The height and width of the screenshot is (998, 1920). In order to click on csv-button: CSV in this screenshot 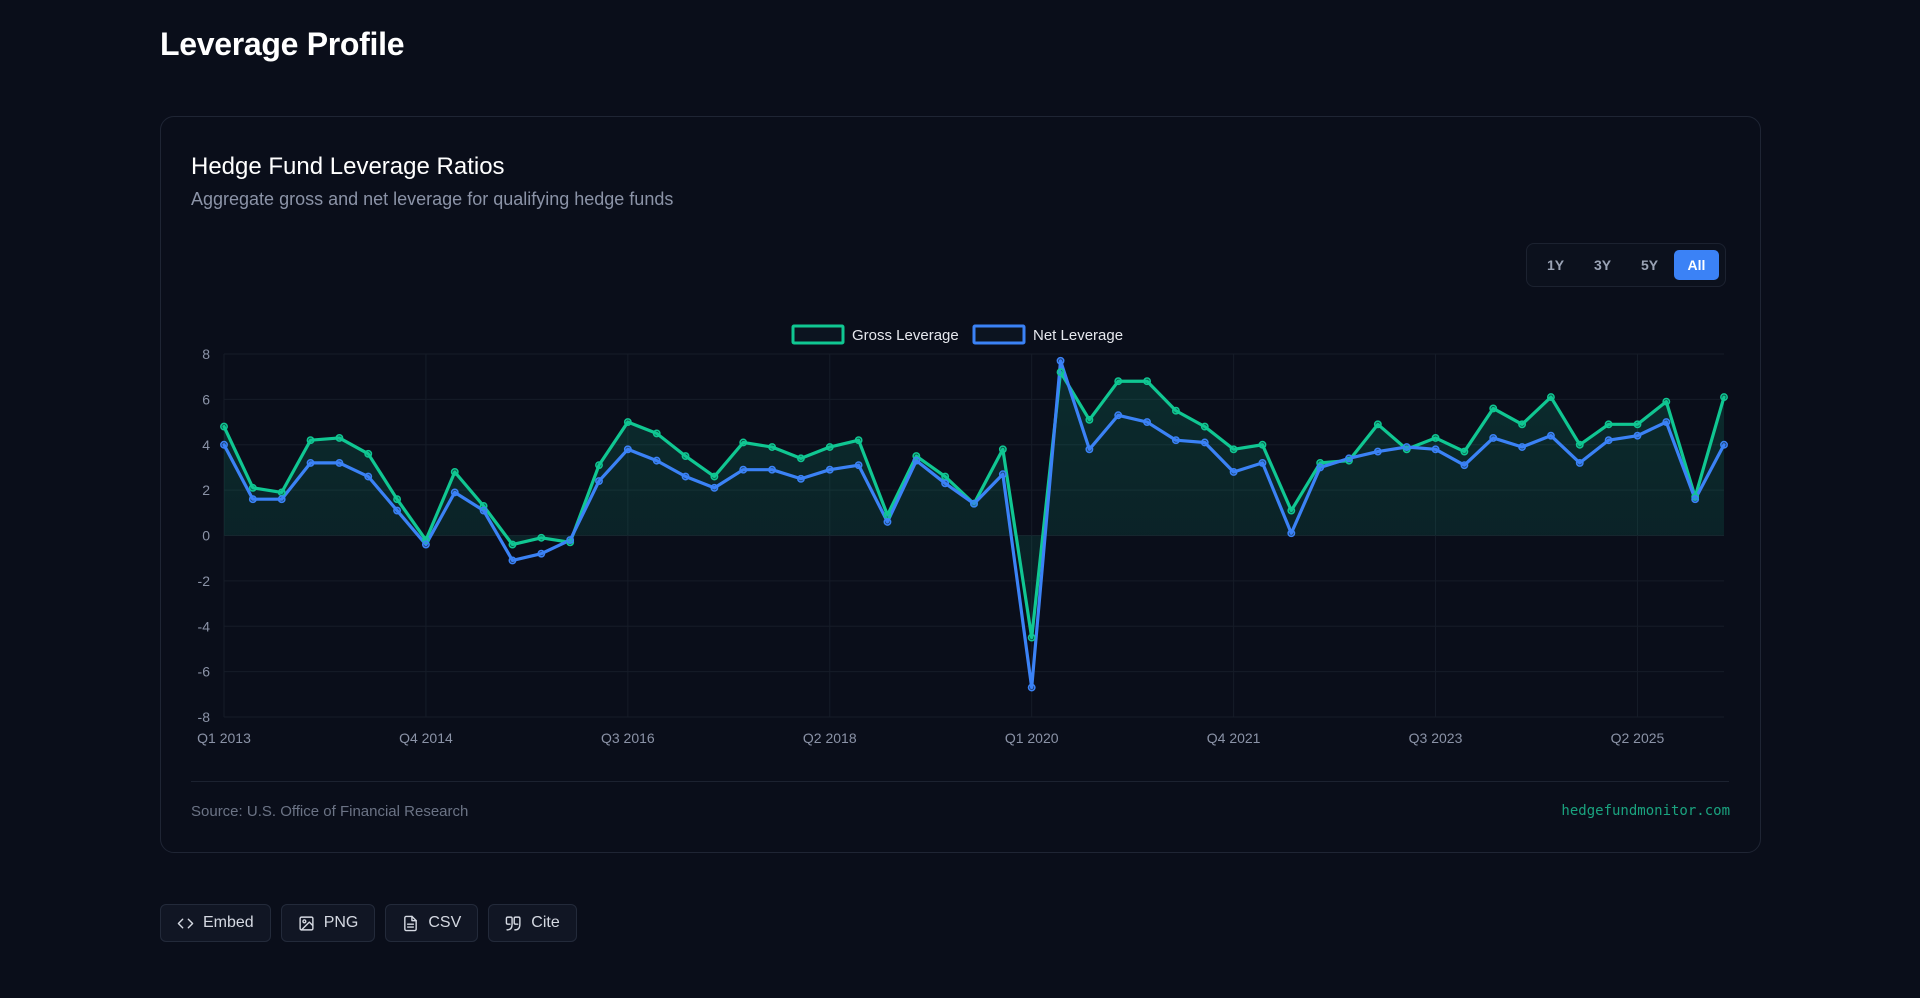, I will do `click(432, 923)`.